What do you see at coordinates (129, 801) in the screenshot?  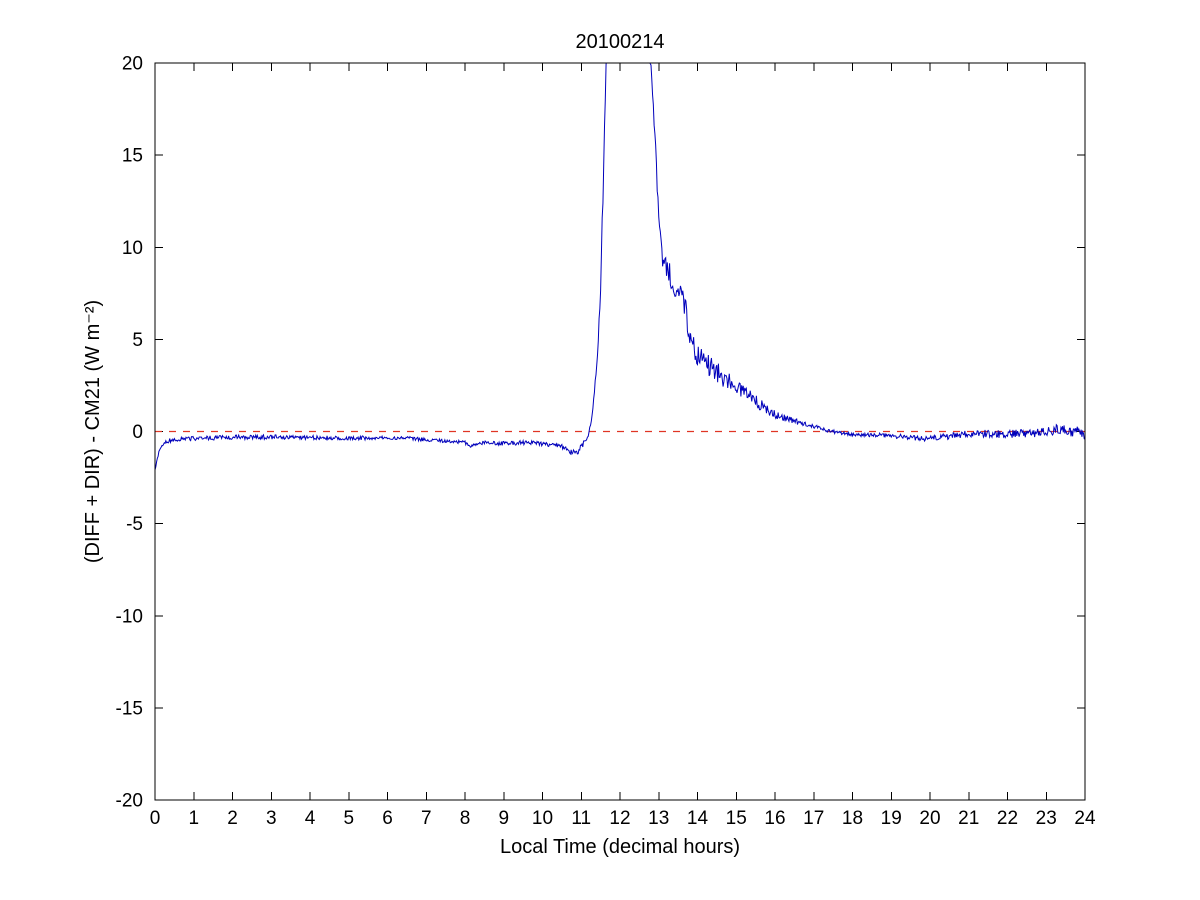 I see `y-tick-label: -20` at bounding box center [129, 801].